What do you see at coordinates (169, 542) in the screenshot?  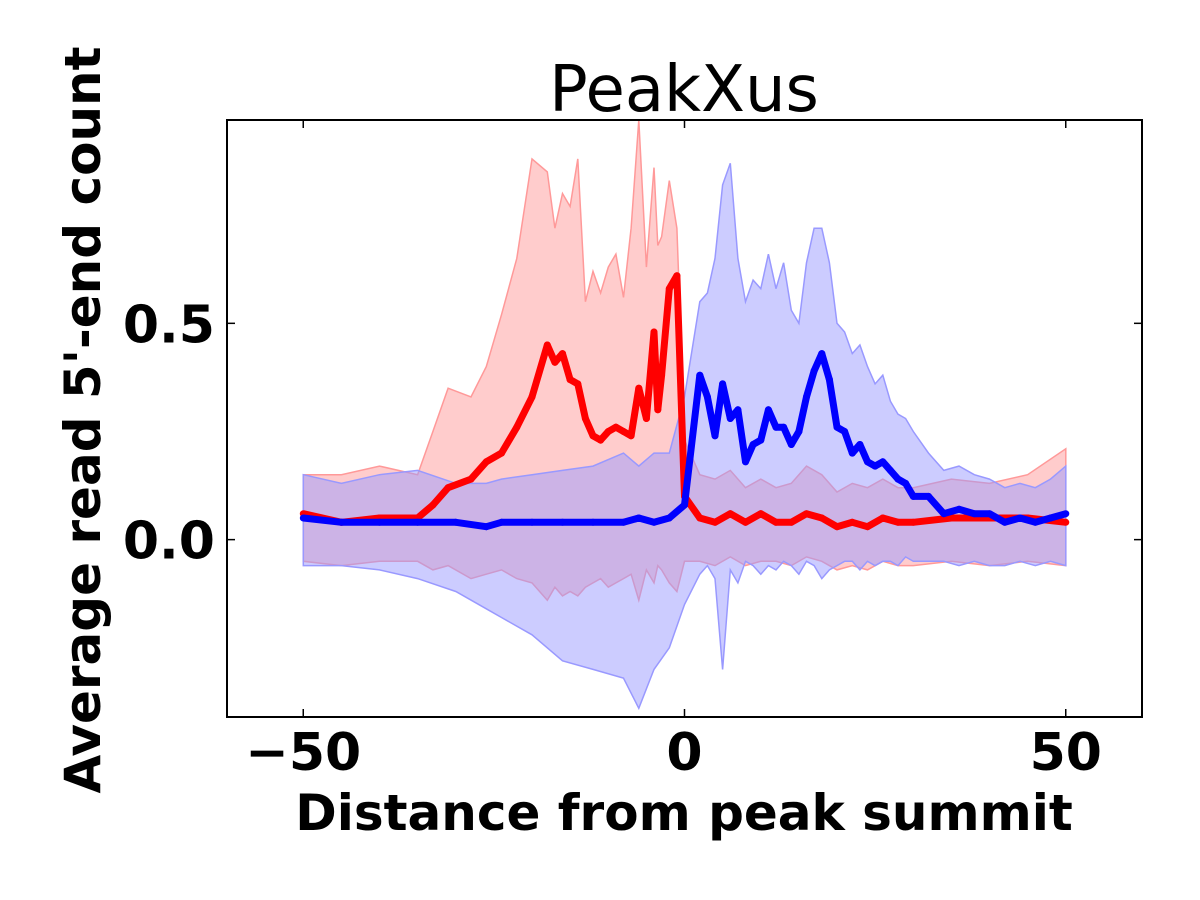 I see `y-tick-label: 0.0` at bounding box center [169, 542].